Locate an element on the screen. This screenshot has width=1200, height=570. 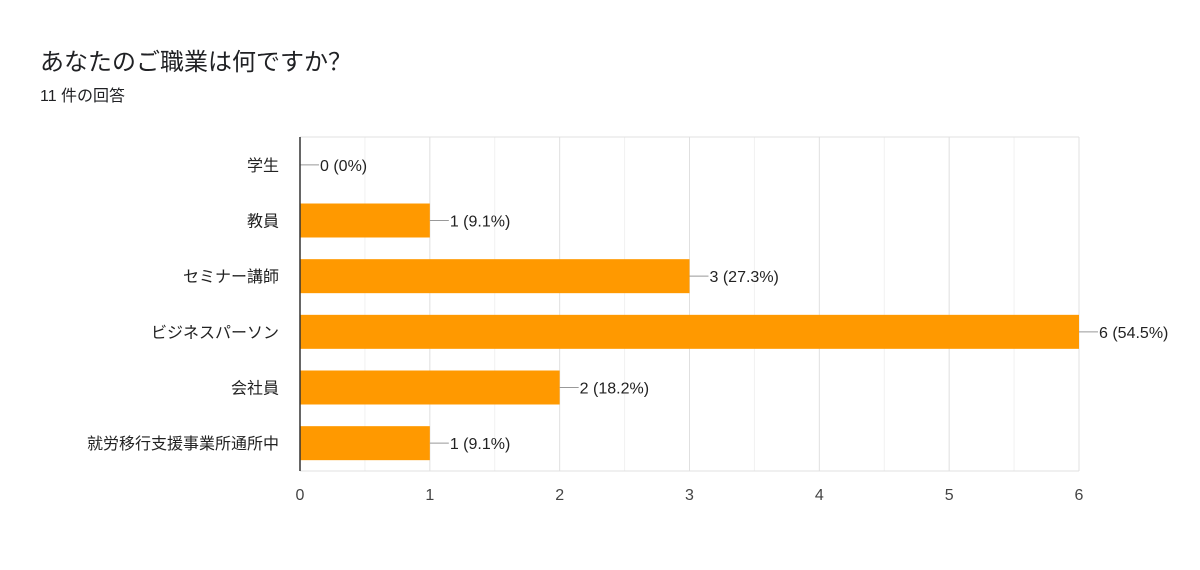
x-tick-label: 3 is located at coordinates (689, 495).